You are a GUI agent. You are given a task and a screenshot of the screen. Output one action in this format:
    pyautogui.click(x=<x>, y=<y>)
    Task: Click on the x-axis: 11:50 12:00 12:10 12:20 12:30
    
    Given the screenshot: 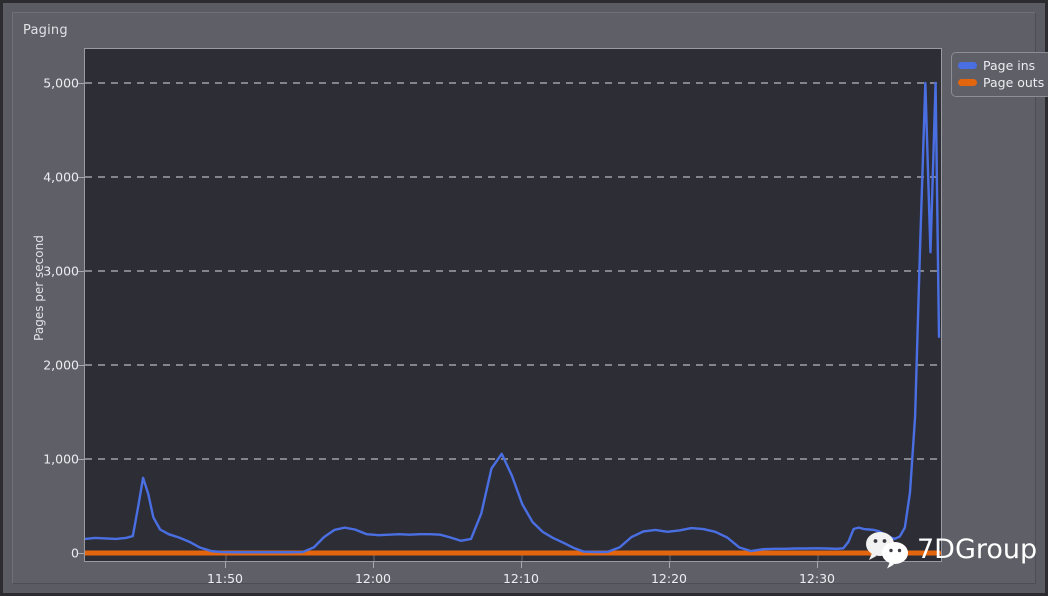 What is the action you would take?
    pyautogui.click(x=513, y=577)
    